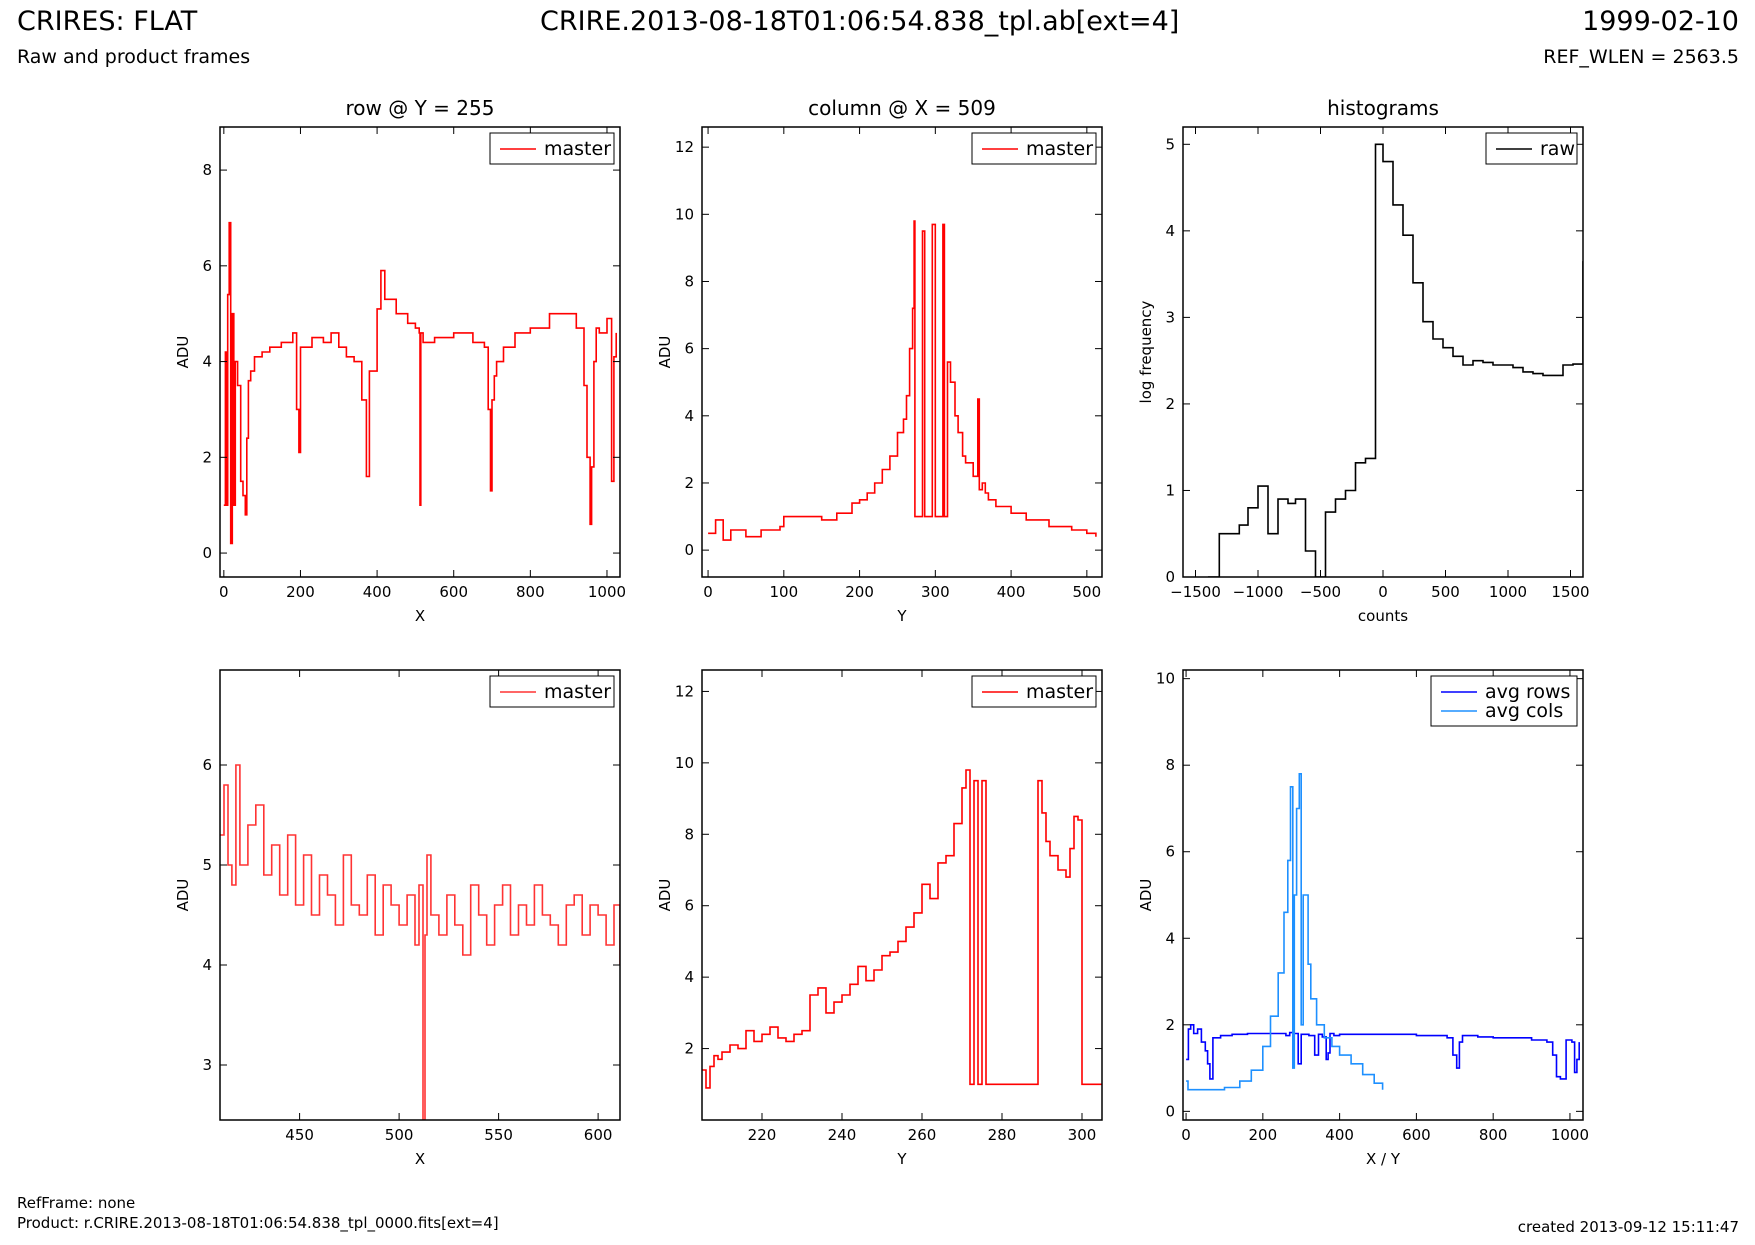  What do you see at coordinates (902, 108) in the screenshot?
I see `chart-title: column @ X = 509` at bounding box center [902, 108].